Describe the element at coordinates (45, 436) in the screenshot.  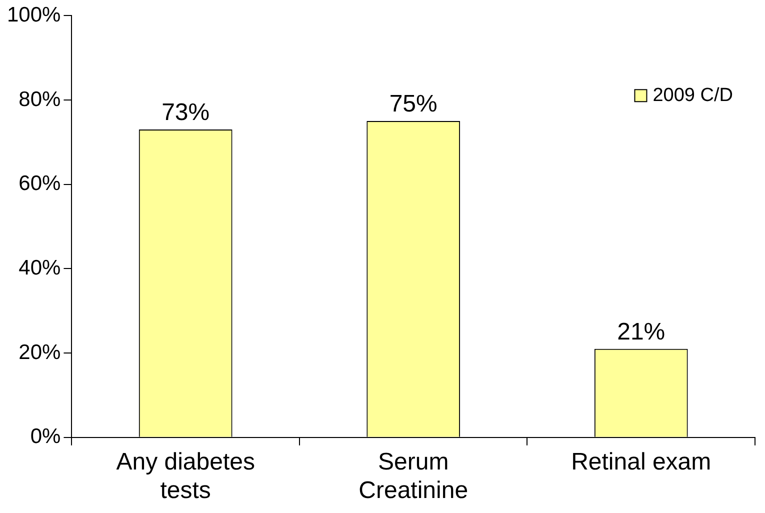
I see `y-tick-label: 0%` at that location.